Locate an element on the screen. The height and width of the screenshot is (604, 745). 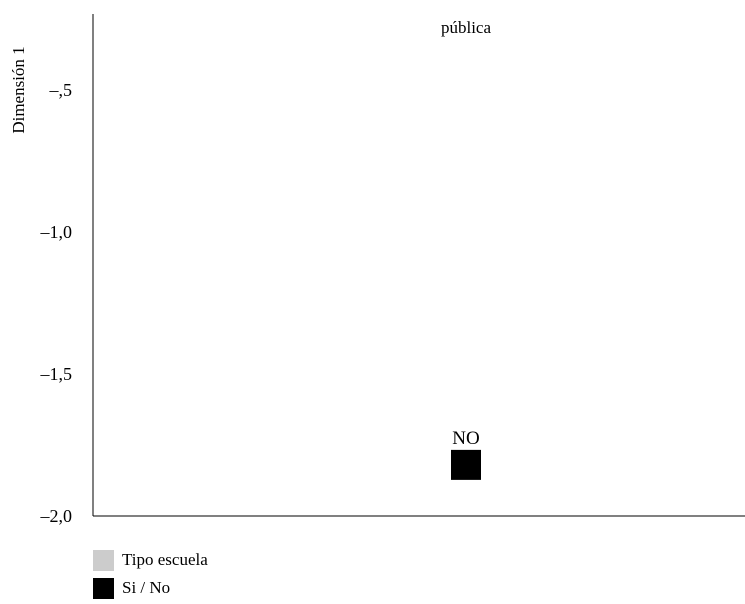
point-label-no: NO is located at coordinates (465, 438).